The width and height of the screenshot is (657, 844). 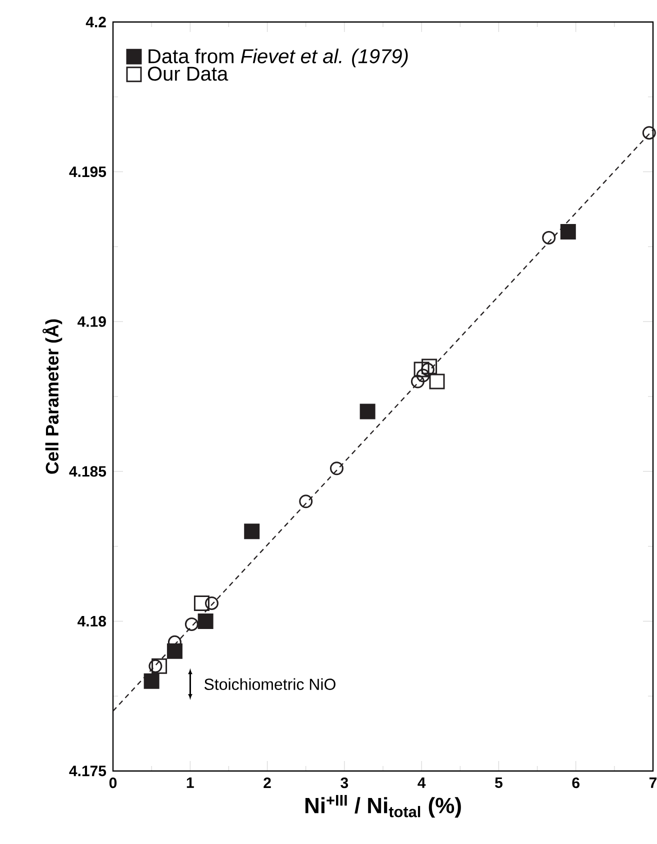 I want to click on x-tick-label: 2, so click(x=267, y=783).